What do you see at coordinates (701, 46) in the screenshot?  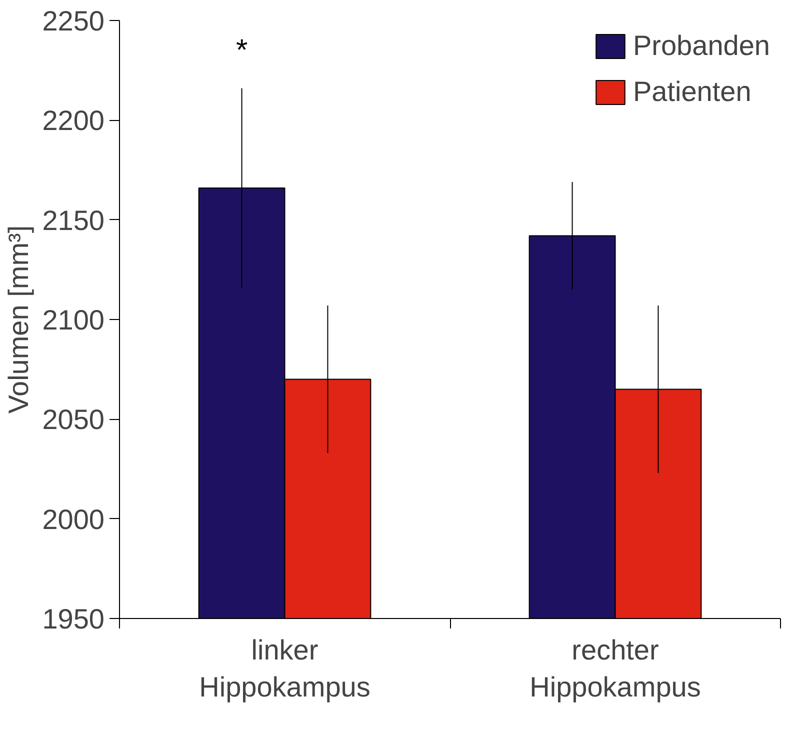 I see `legend-label: Probanden` at bounding box center [701, 46].